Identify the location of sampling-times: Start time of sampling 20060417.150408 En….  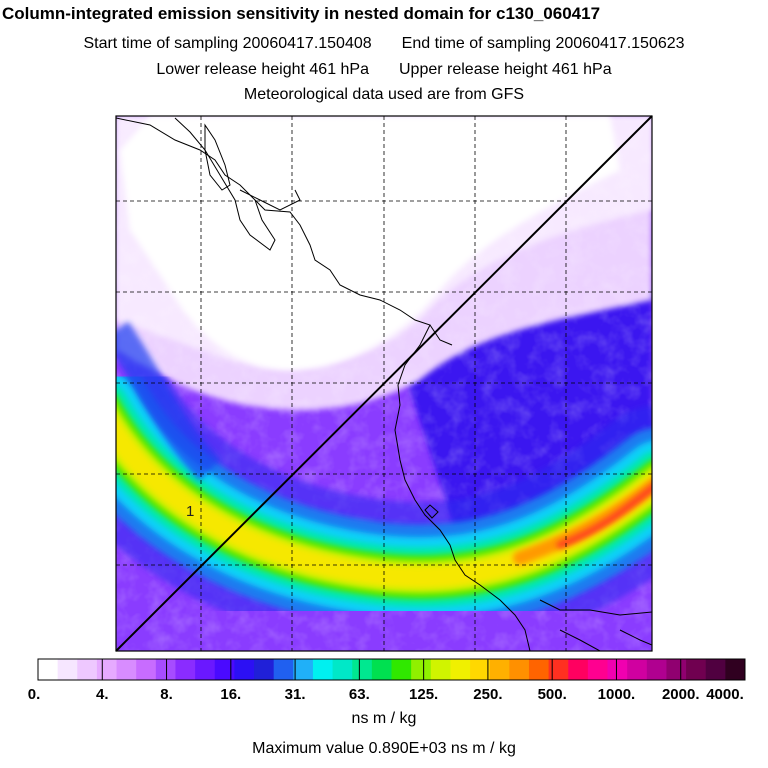
(384, 44).